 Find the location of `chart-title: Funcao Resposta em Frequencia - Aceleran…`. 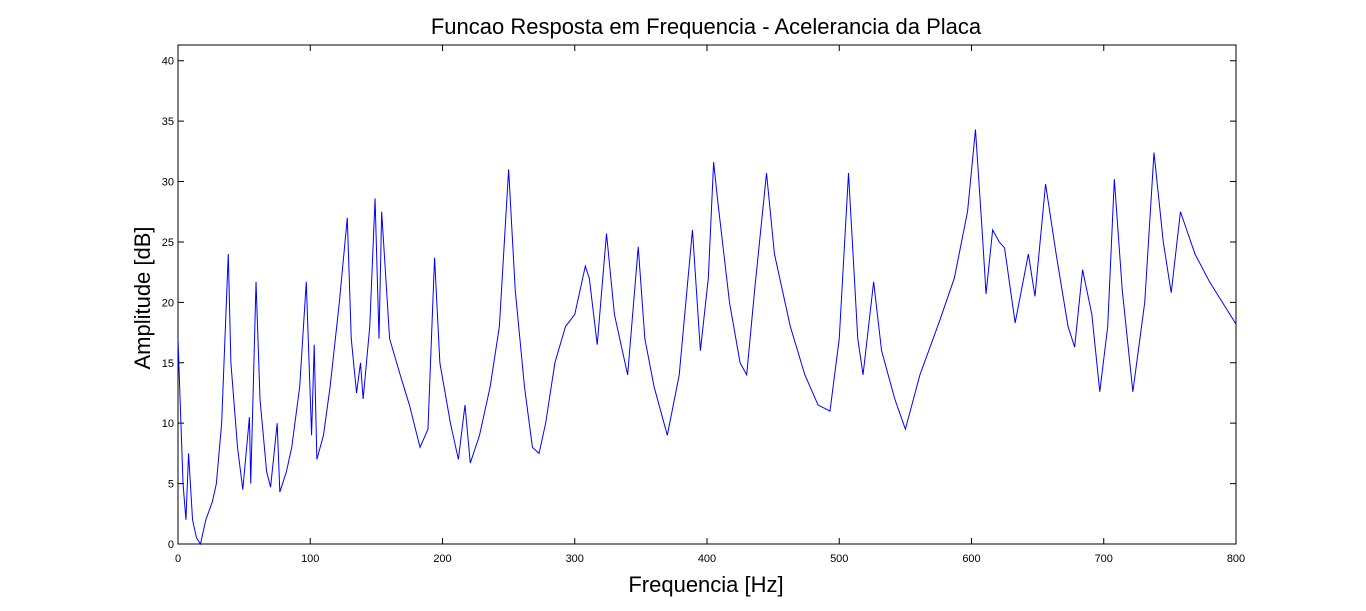

chart-title: Funcao Resposta em Frequencia - Aceleran… is located at coordinates (706, 26).